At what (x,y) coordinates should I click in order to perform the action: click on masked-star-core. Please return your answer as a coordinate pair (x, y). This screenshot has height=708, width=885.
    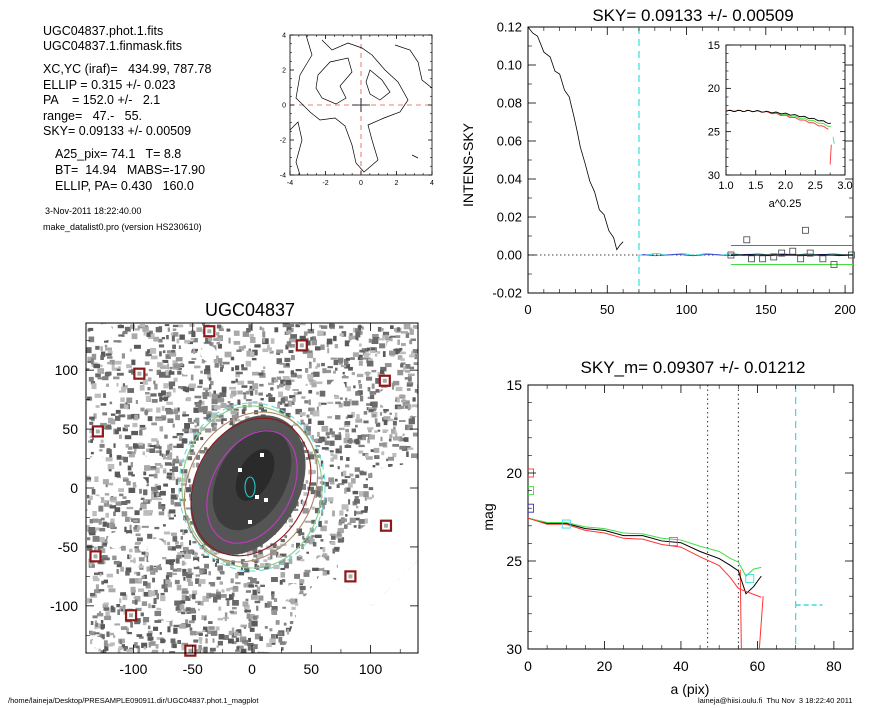
    Looking at the image, I should click on (209, 331).